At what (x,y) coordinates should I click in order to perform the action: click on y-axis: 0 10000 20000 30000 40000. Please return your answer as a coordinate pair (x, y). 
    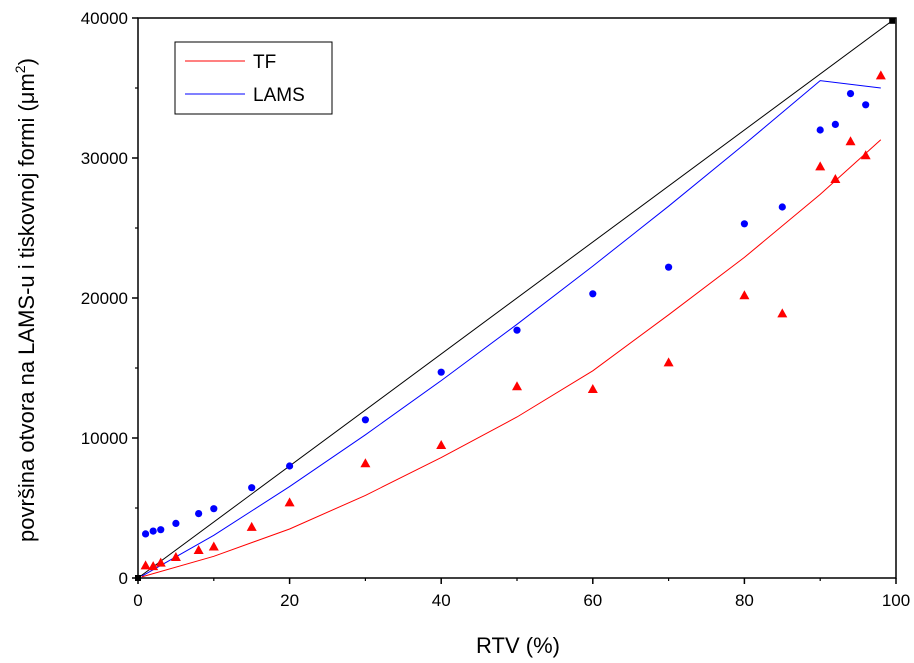
    Looking at the image, I should click on (109, 298).